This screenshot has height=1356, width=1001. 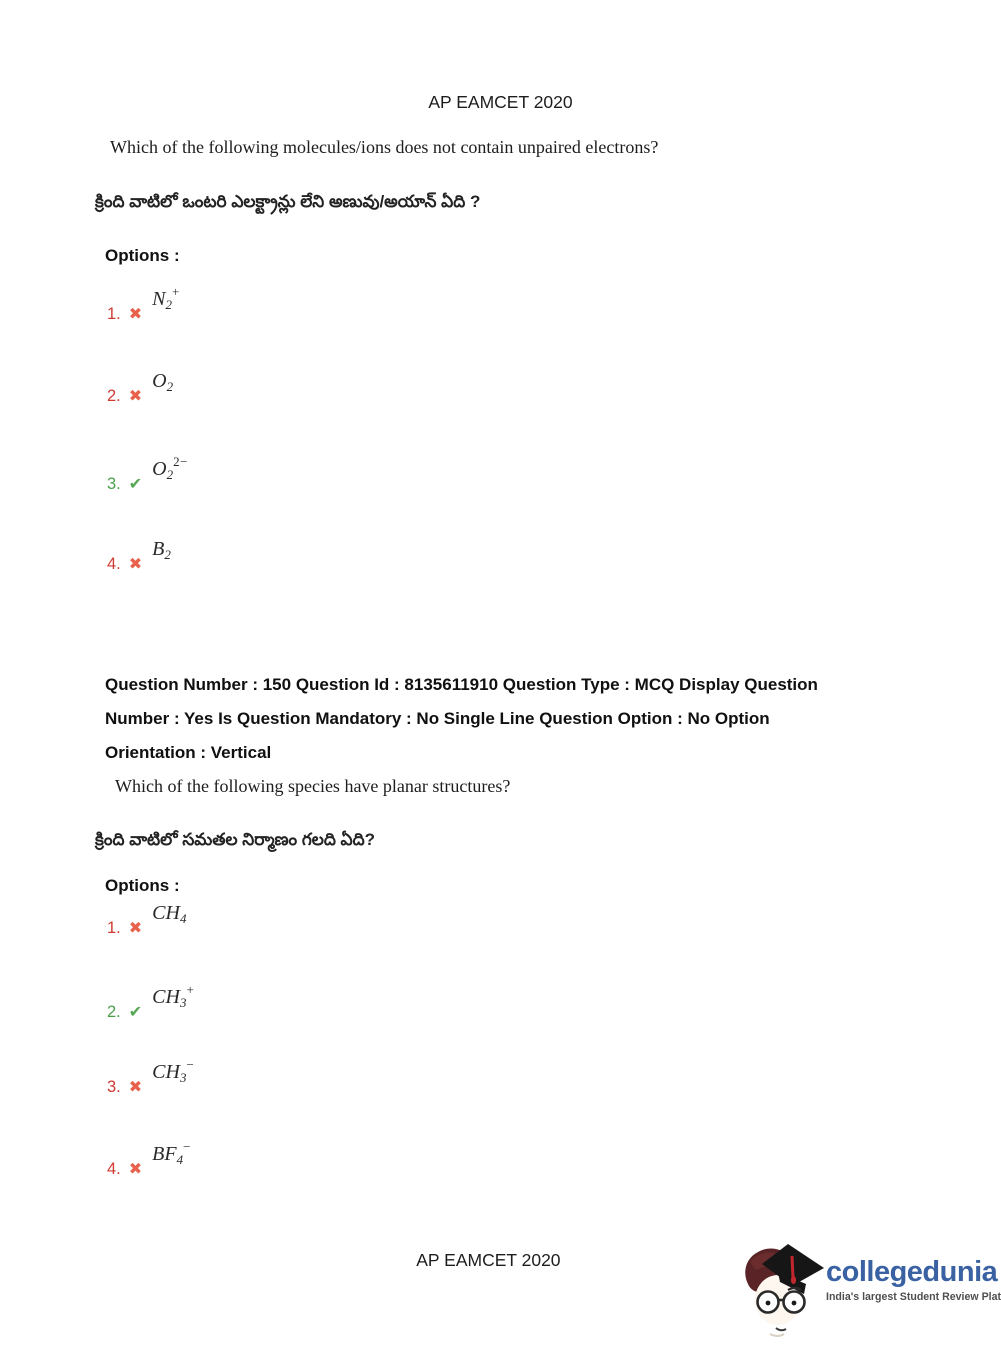 What do you see at coordinates (147, 915) in the screenshot?
I see `question2-option-1: 1. ✖ CH4` at bounding box center [147, 915].